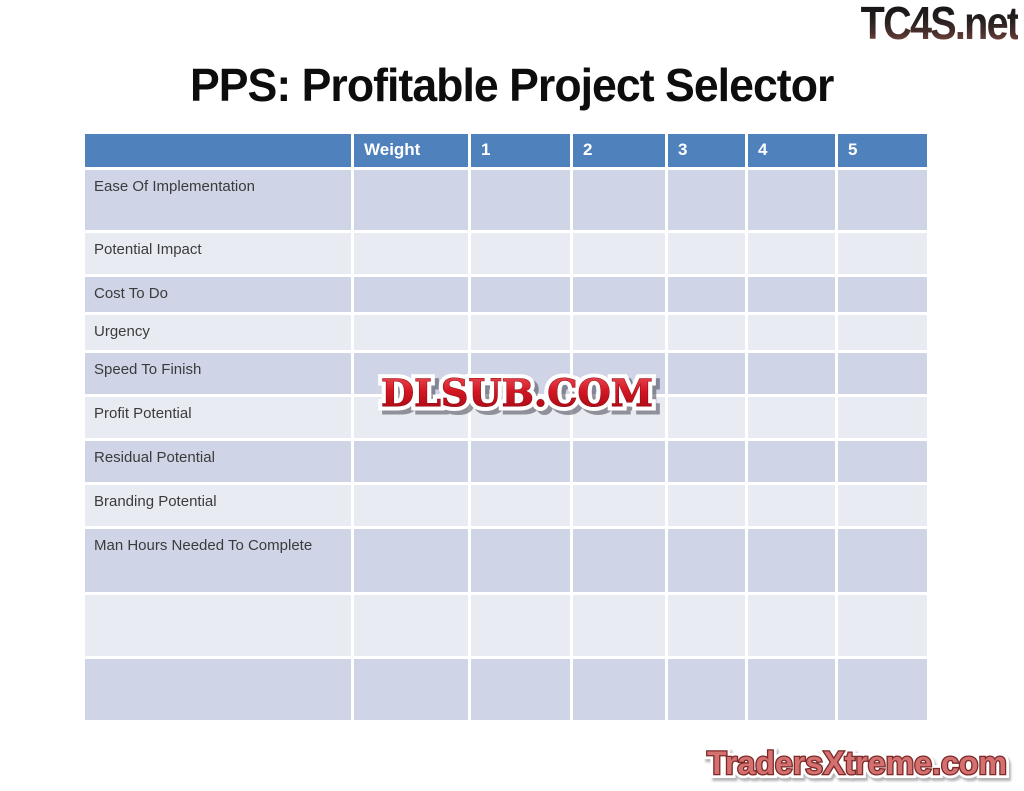 This screenshot has width=1024, height=791. I want to click on tradersxtreme-logo-text: TradersXtreme.com, so click(857, 763).